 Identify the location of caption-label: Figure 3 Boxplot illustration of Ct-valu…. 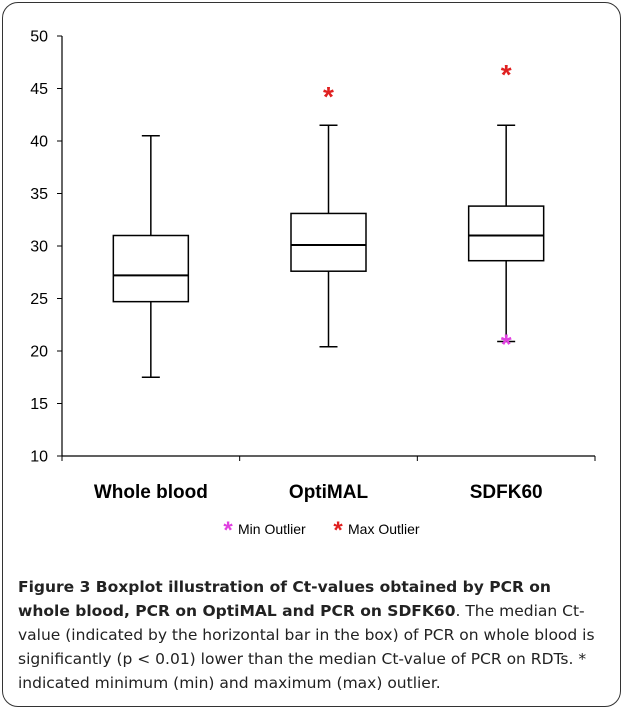
(284, 599).